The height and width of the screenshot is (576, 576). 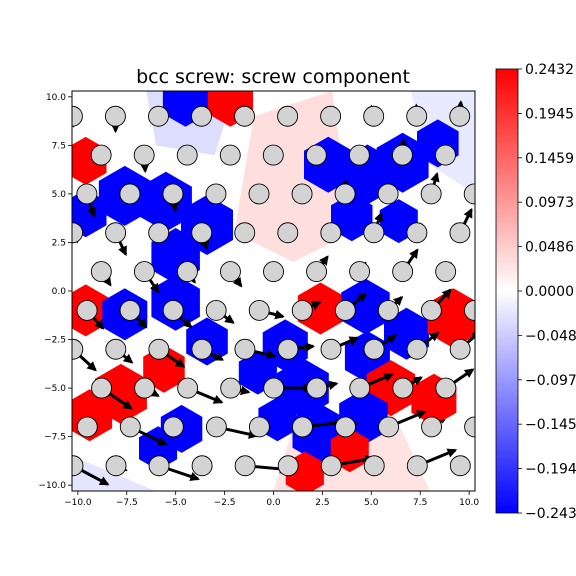 What do you see at coordinates (549, 292) in the screenshot?
I see `colorbar-tick-label: 0.0000` at bounding box center [549, 292].